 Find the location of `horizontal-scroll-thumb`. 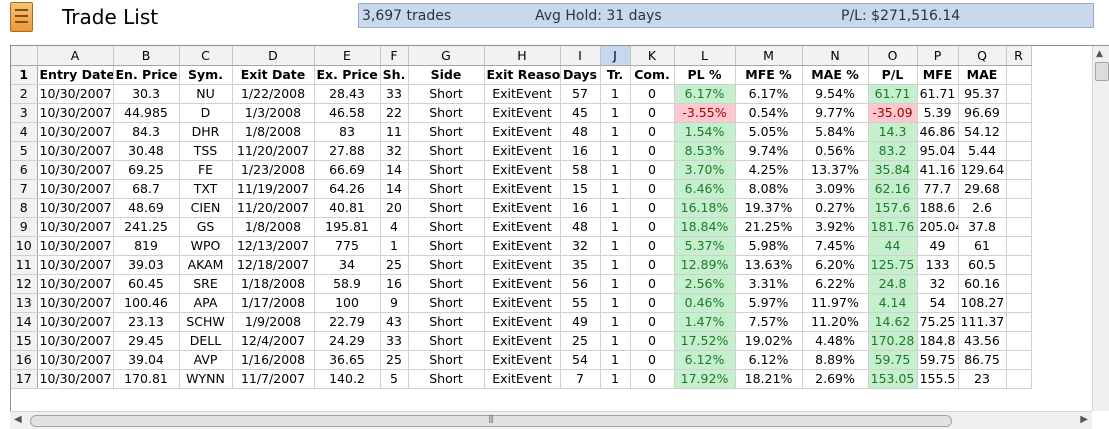

horizontal-scroll-thumb is located at coordinates (491, 421).